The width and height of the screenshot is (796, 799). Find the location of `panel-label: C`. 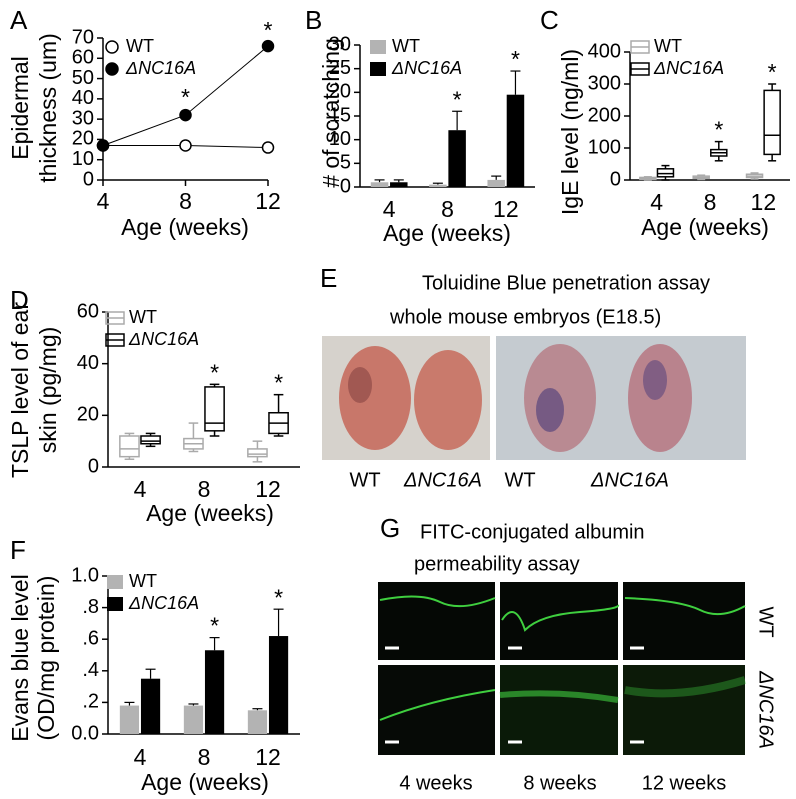

panel-label: C is located at coordinates (549, 20).